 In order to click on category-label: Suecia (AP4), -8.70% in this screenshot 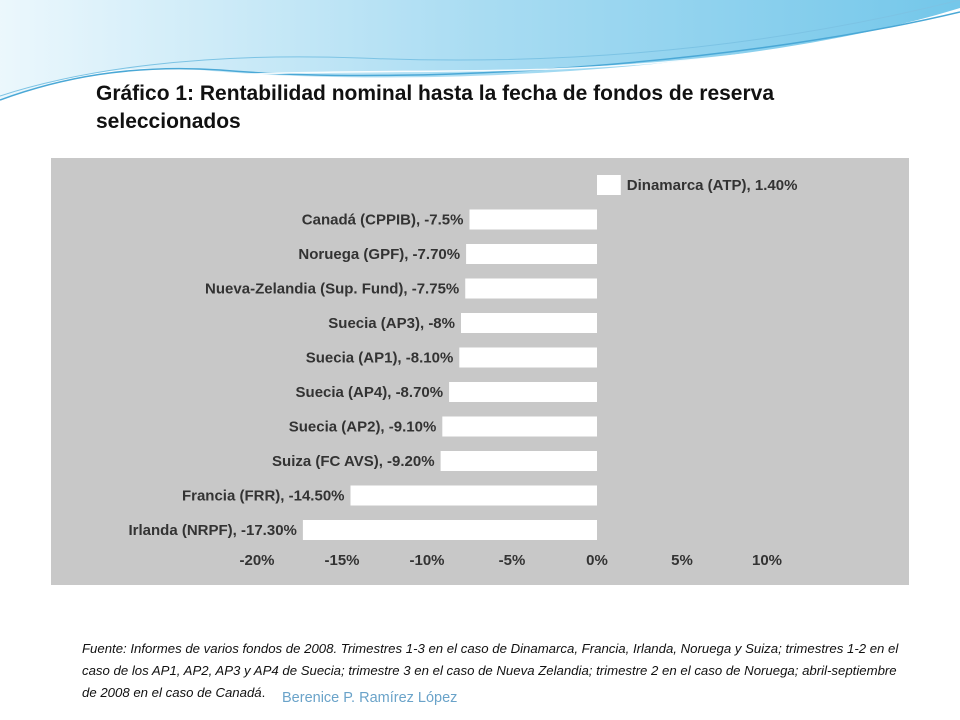, I will do `click(370, 392)`.